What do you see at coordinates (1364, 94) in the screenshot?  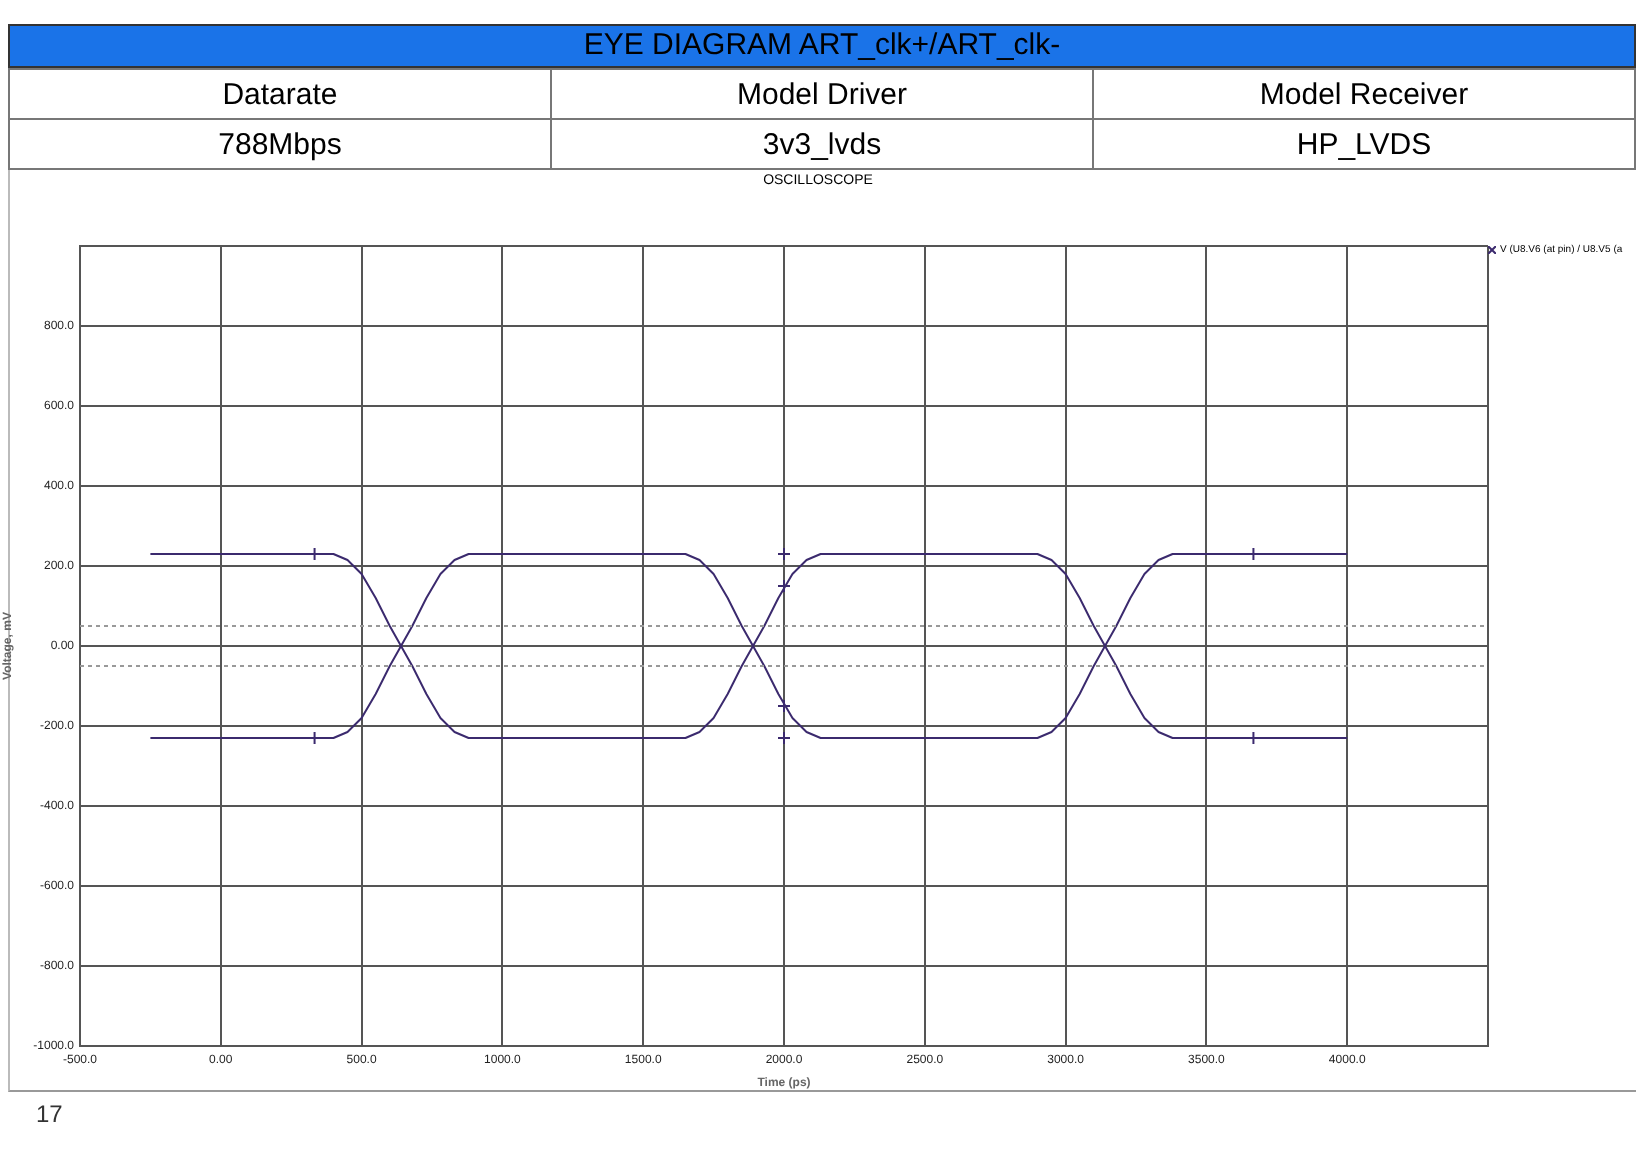 I see `text: Model Receiver` at bounding box center [1364, 94].